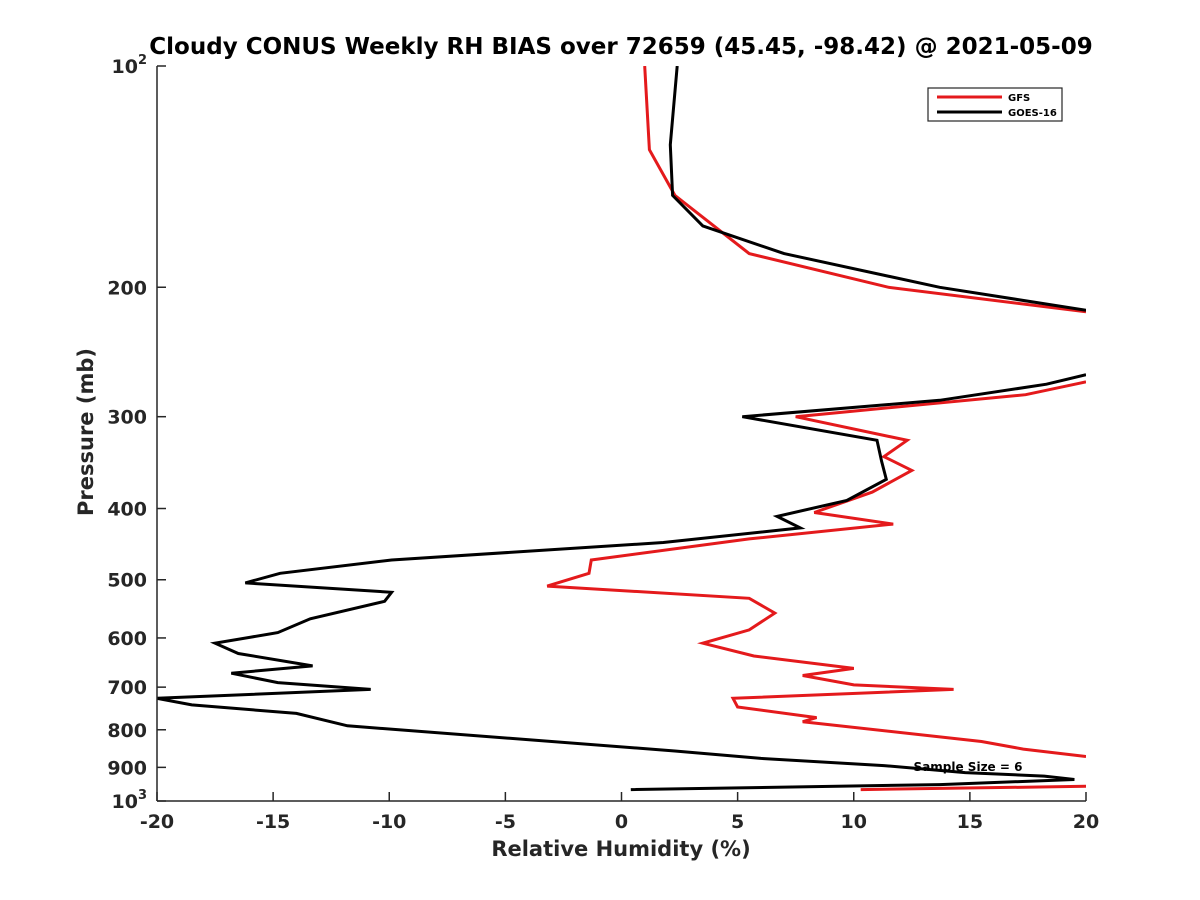 This screenshot has width=1200, height=900. I want to click on legend: GFS GOES-16, so click(995, 104).